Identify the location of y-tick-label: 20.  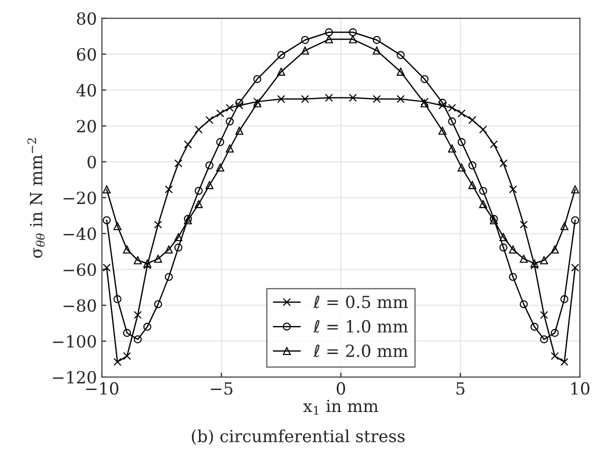
(86, 126).